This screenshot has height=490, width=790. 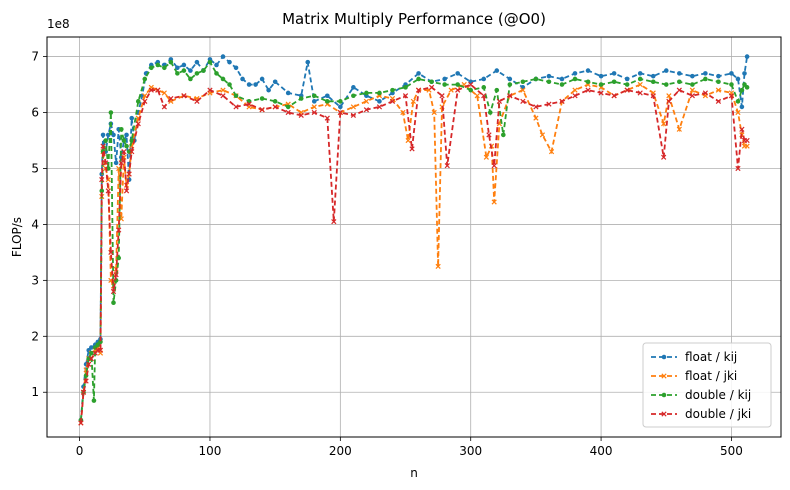 What do you see at coordinates (35, 113) in the screenshot?
I see `y-tick-label: 6` at bounding box center [35, 113].